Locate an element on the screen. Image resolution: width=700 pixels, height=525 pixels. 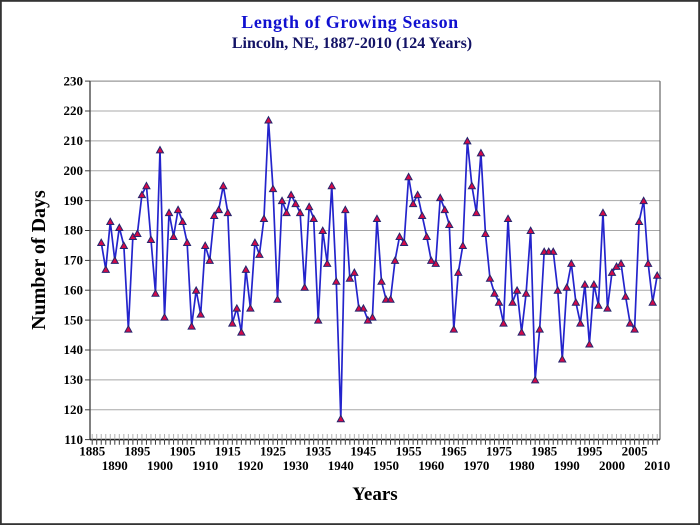
svg-text: 1940 is located at coordinates (341, 465).